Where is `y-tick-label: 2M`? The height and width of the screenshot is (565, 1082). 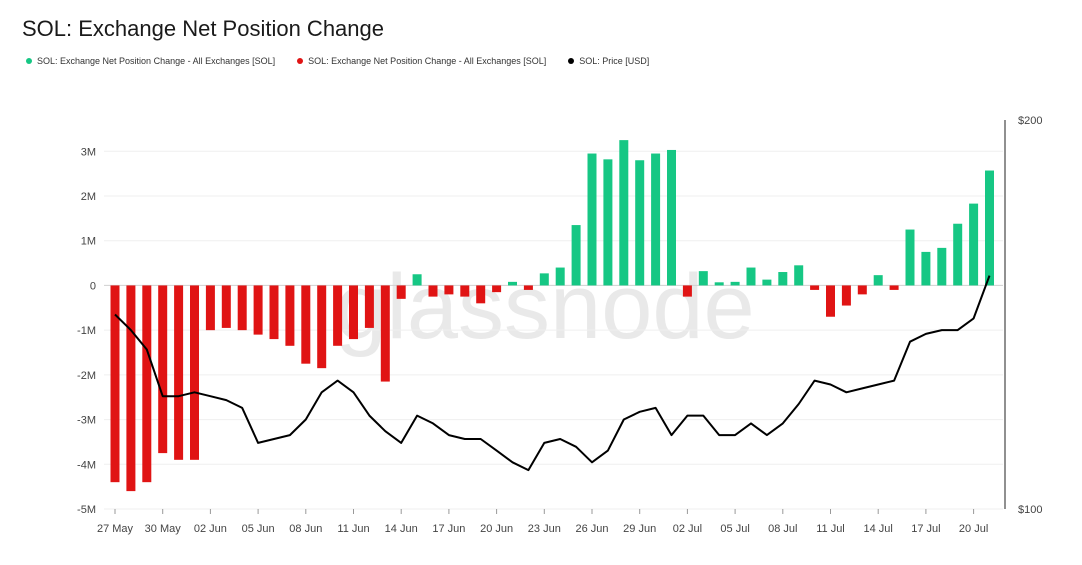
y-tick-label: 2M is located at coordinates (88, 197).